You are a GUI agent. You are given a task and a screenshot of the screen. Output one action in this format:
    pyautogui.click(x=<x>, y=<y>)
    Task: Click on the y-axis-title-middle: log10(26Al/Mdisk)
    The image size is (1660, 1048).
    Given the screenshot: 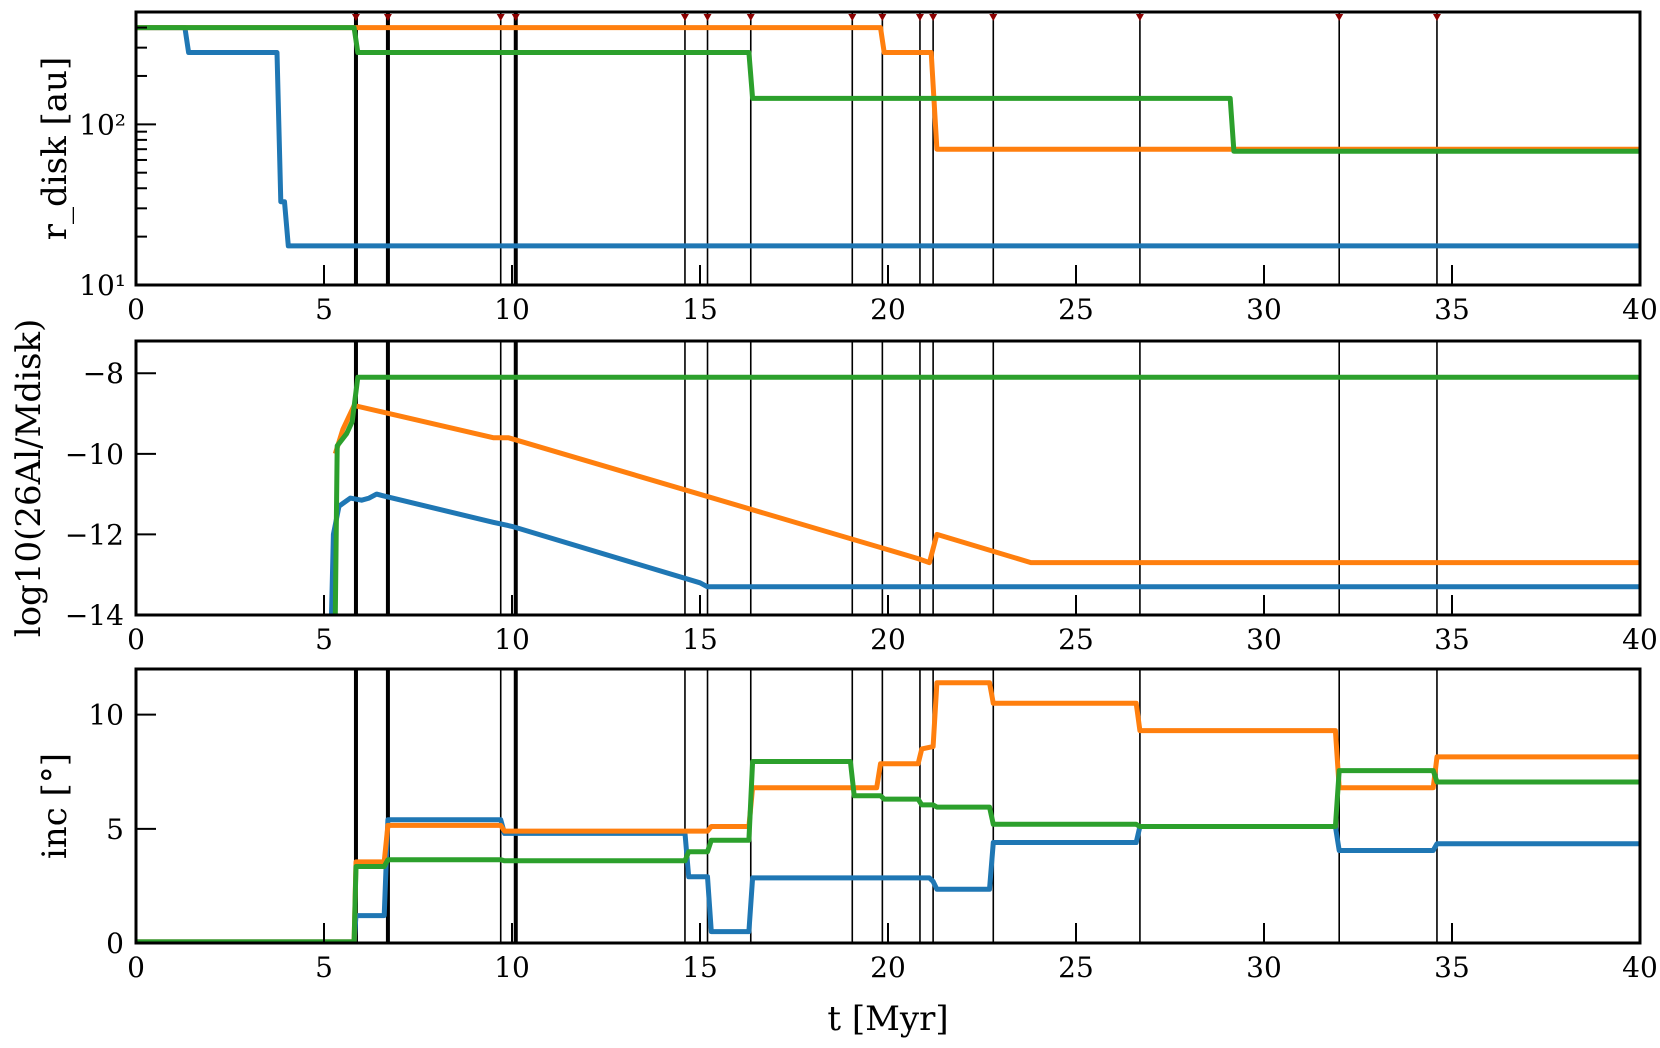 What is the action you would take?
    pyautogui.click(x=29, y=478)
    